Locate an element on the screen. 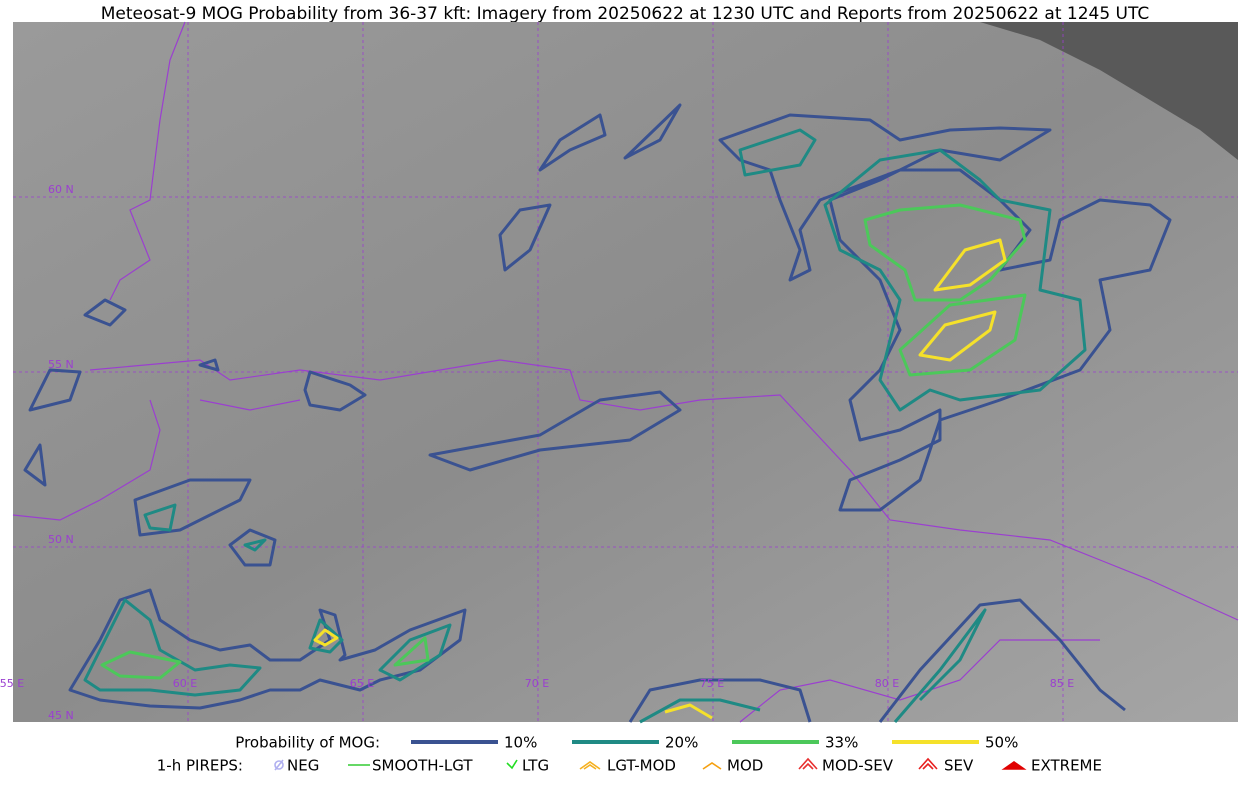 The height and width of the screenshot is (786, 1250). legend-label: LTG is located at coordinates (535, 766).